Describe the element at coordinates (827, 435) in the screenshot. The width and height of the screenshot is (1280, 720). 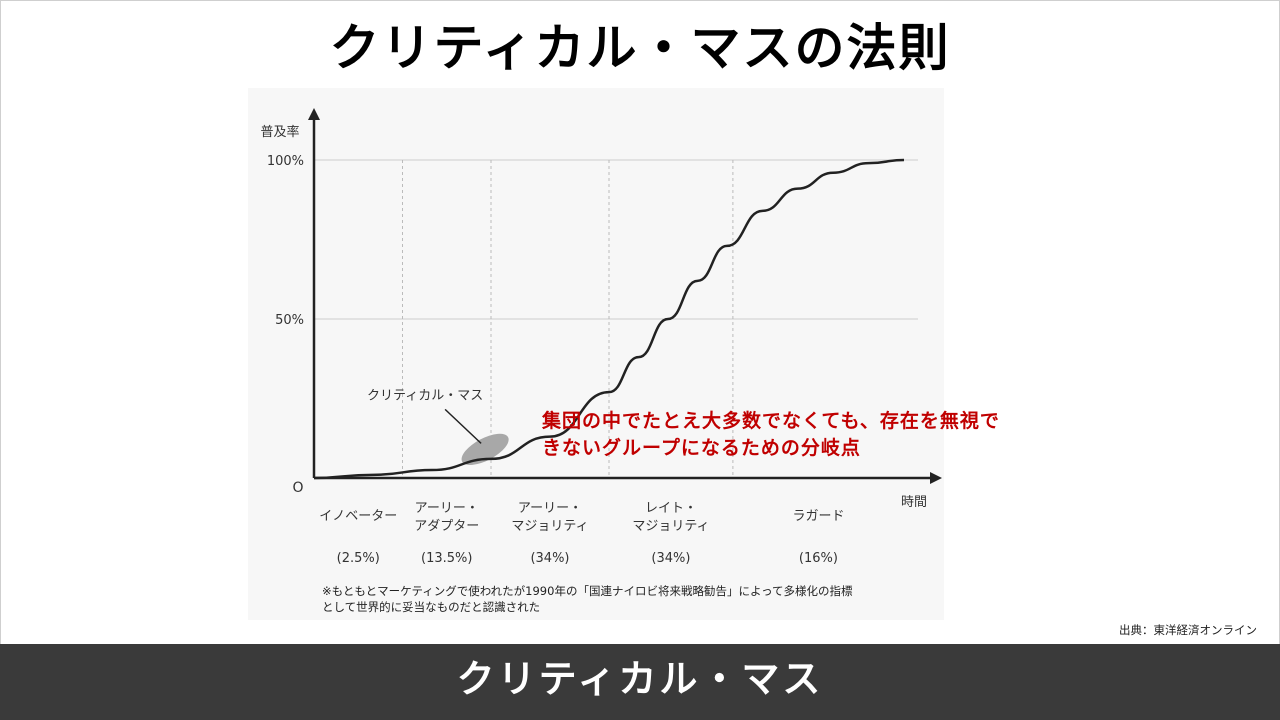
I see `callout-text: 集団の中でたとえ大多数でなくても、存在を無視で きないグループになるための分岐点` at that location.